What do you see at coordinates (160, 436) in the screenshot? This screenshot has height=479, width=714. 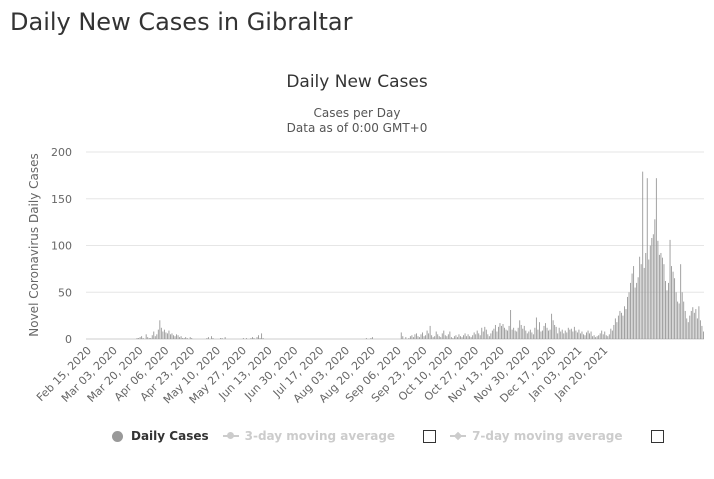 I see `legend-item-daily-cases: Daily Cases` at bounding box center [160, 436].